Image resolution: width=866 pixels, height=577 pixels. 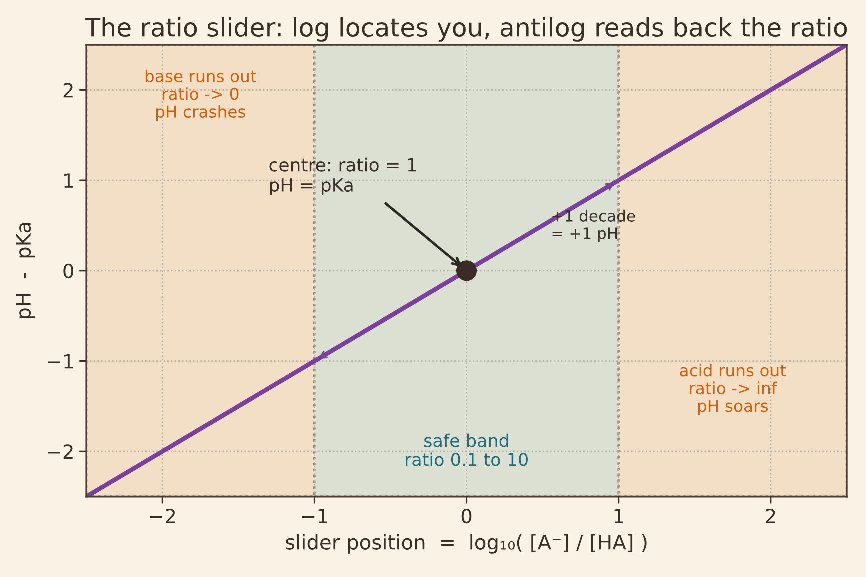 I want to click on band-label: acid runs out ratio -> inf pH soars, so click(x=733, y=390).